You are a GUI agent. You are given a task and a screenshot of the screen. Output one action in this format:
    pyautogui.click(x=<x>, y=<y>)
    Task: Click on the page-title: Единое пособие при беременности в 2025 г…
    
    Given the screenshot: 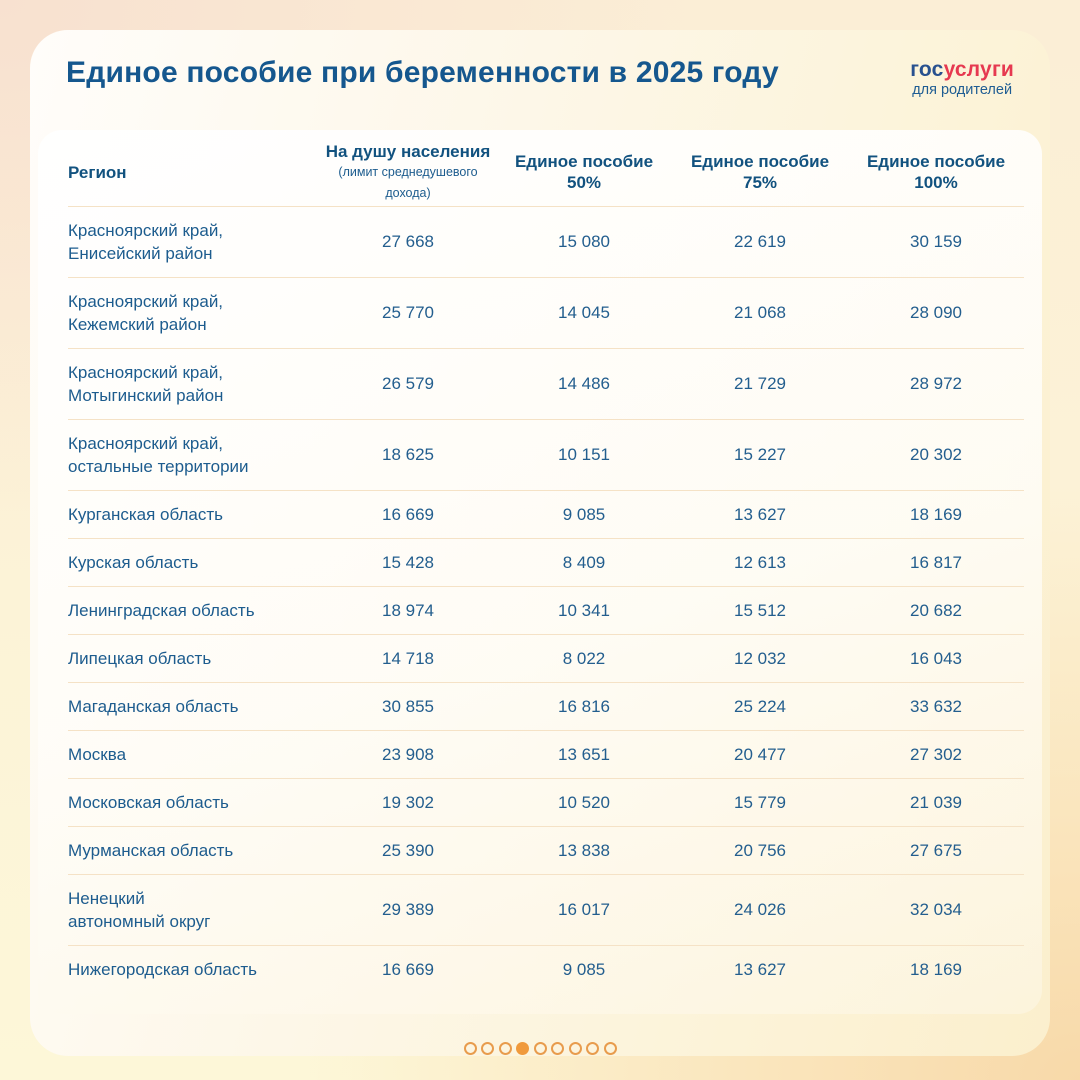 What is the action you would take?
    pyautogui.click(x=422, y=72)
    